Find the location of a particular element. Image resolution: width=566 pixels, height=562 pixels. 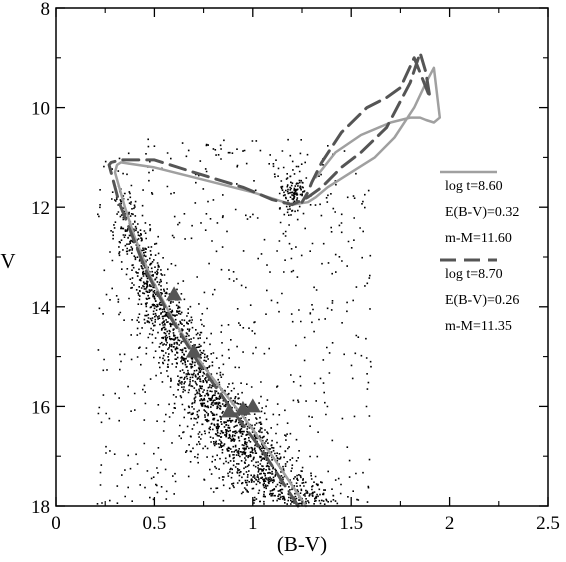

legend-label: m-M=11.35 is located at coordinates (478, 326).